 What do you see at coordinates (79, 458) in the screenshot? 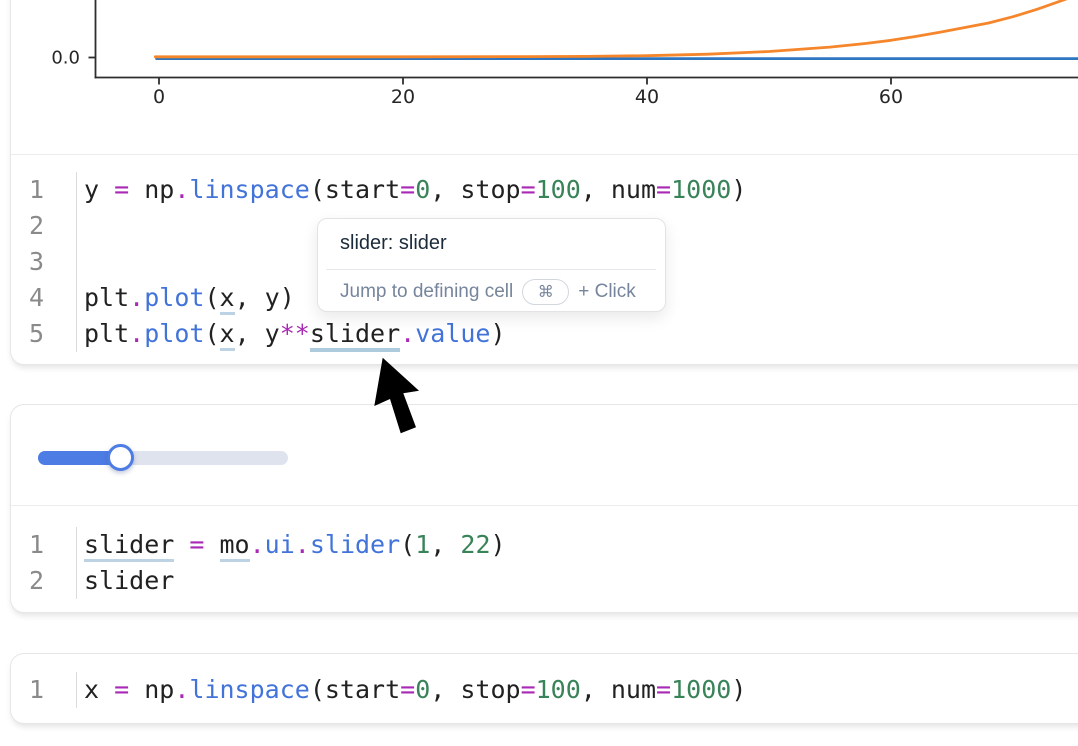
I see `slider-fill` at bounding box center [79, 458].